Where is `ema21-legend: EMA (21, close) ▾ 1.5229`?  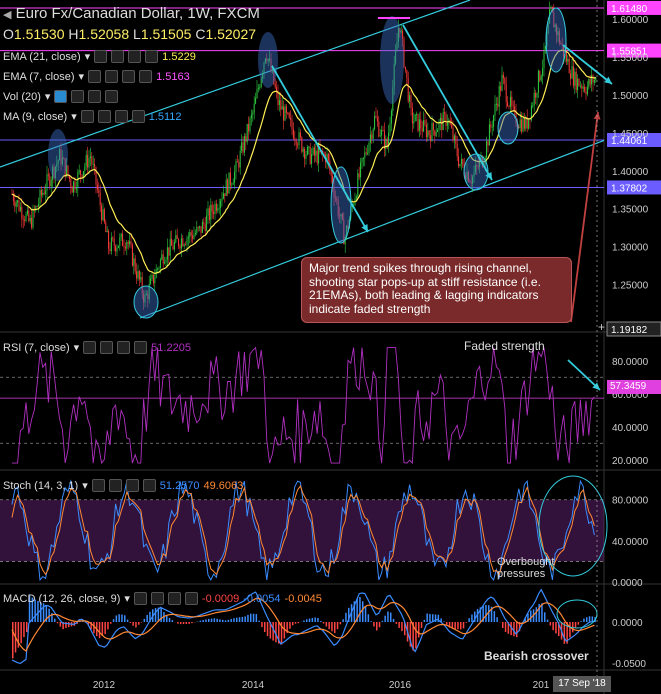 ema21-legend: EMA (21, close) ▾ 1.5229 is located at coordinates (99, 56).